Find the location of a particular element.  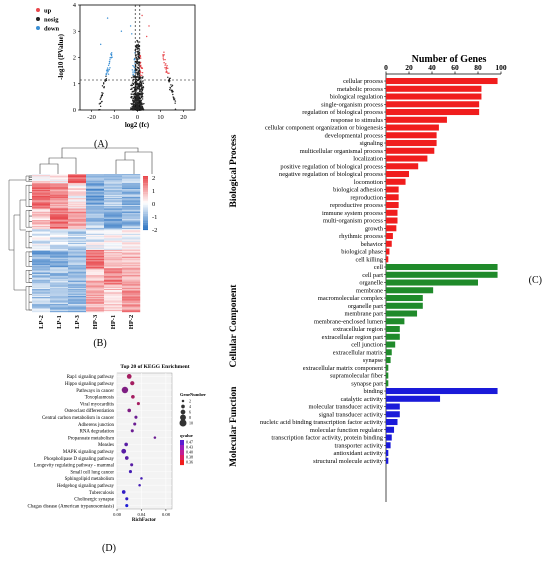

panel-label-b: (B) is located at coordinates (99, 343).